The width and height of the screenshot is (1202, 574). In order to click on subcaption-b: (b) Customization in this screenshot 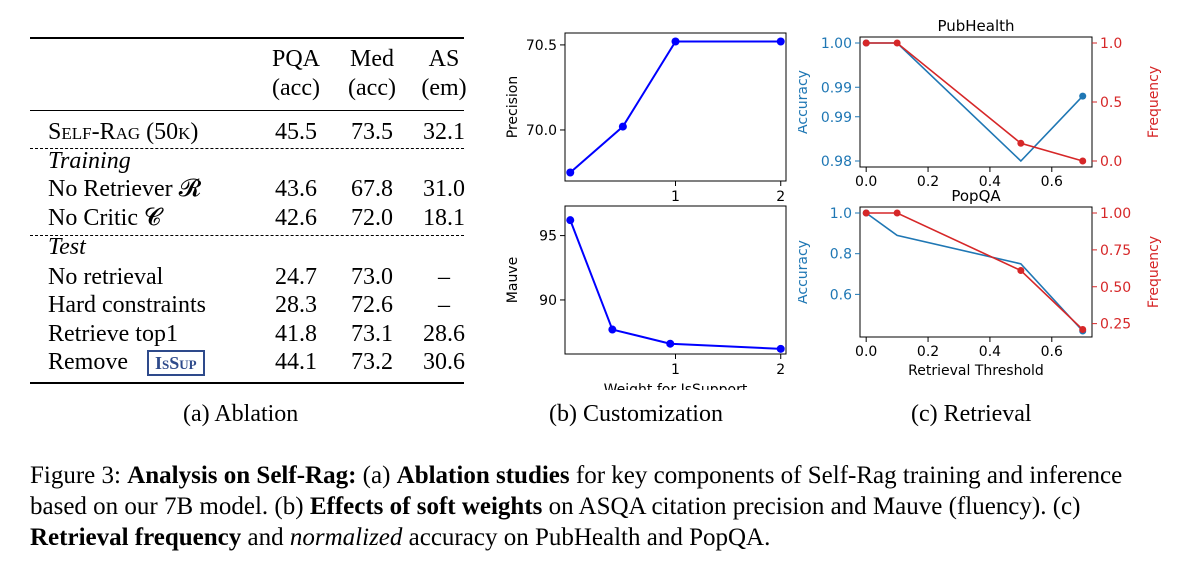, I will do `click(636, 414)`.